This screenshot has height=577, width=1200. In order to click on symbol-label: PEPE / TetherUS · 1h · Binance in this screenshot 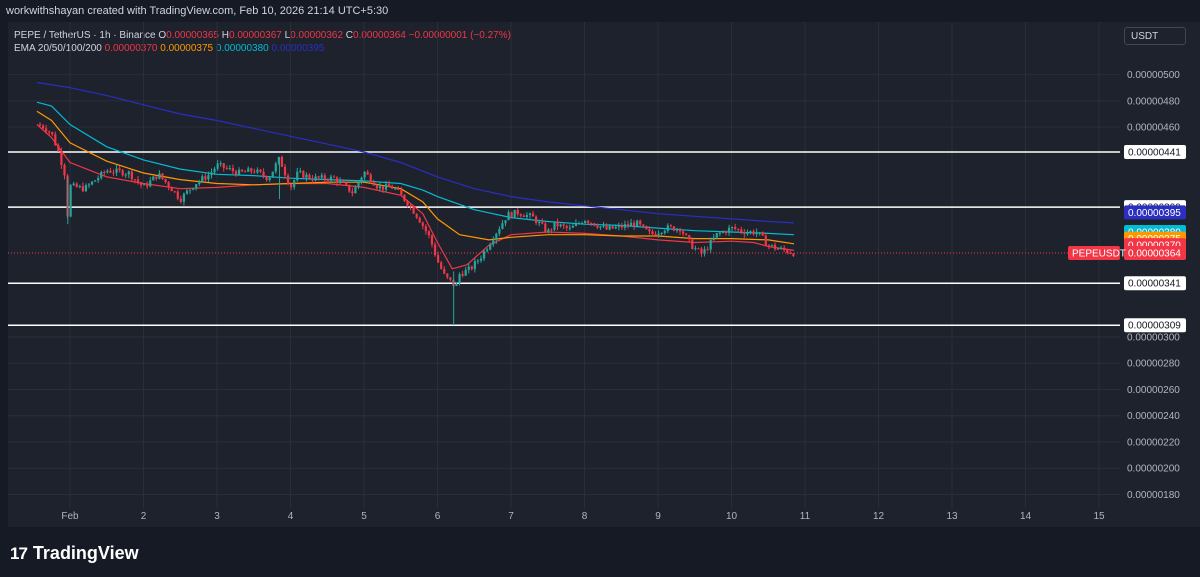, I will do `click(85, 35)`.